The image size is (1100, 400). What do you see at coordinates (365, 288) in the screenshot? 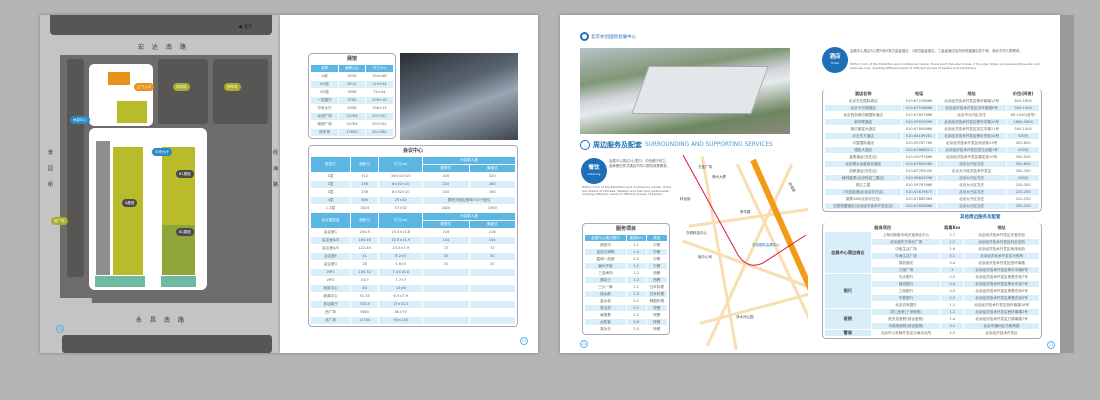
I see `cell: 84` at bounding box center [365, 288].